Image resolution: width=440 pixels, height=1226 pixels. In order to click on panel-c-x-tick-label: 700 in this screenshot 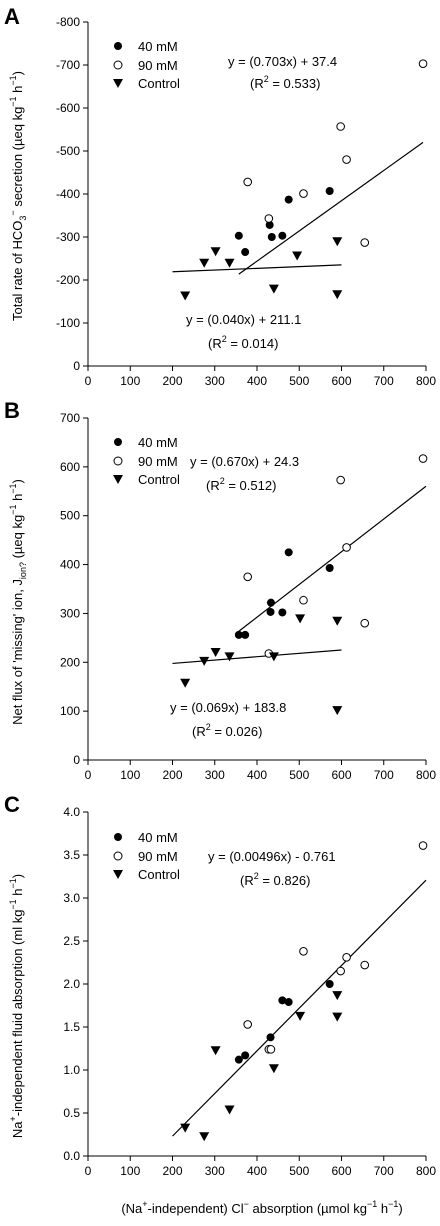, I will do `click(384, 1171)`.